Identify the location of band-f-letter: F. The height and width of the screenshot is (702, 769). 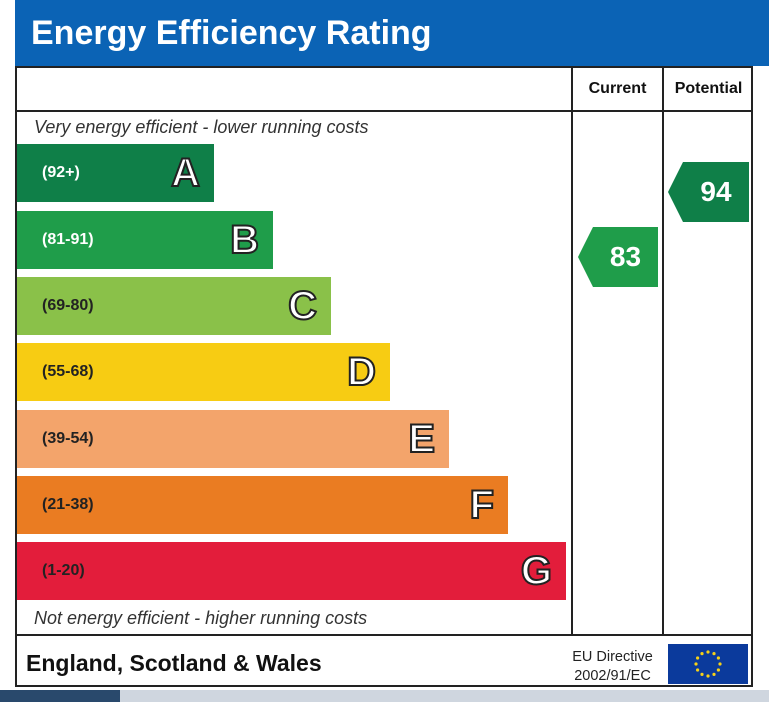
(482, 505).